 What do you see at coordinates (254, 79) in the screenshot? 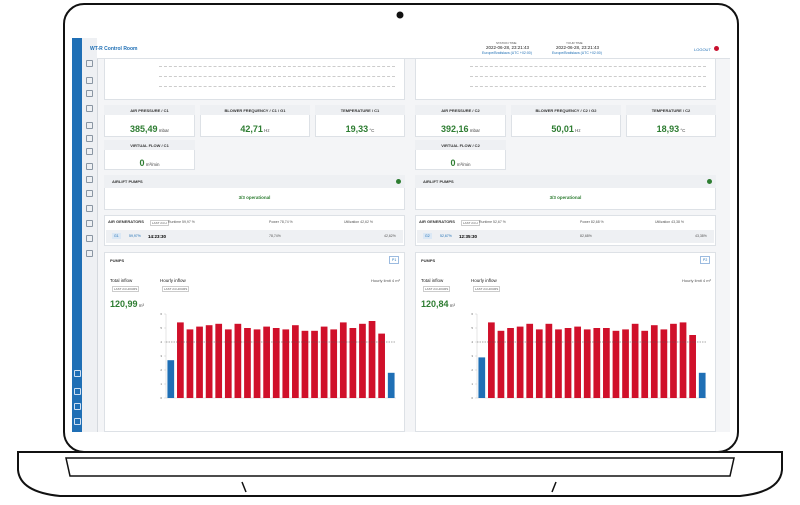
I see `chart-fragment` at bounding box center [254, 79].